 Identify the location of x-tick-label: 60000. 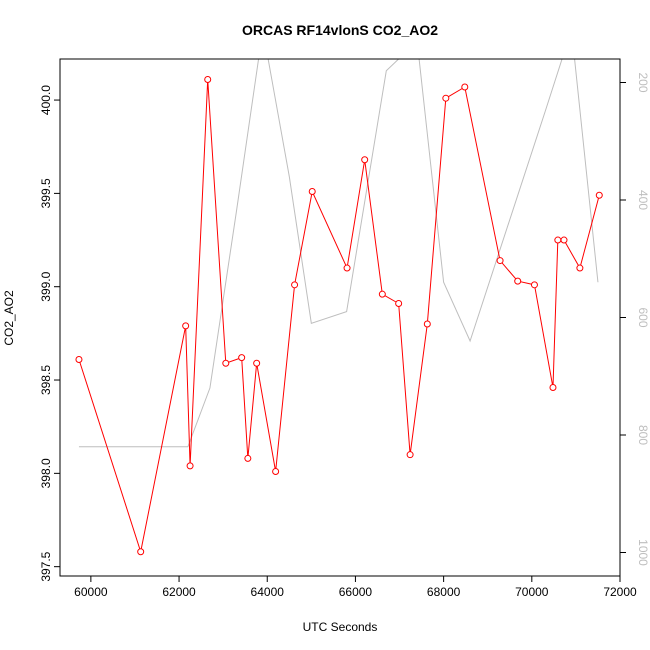
(91, 592).